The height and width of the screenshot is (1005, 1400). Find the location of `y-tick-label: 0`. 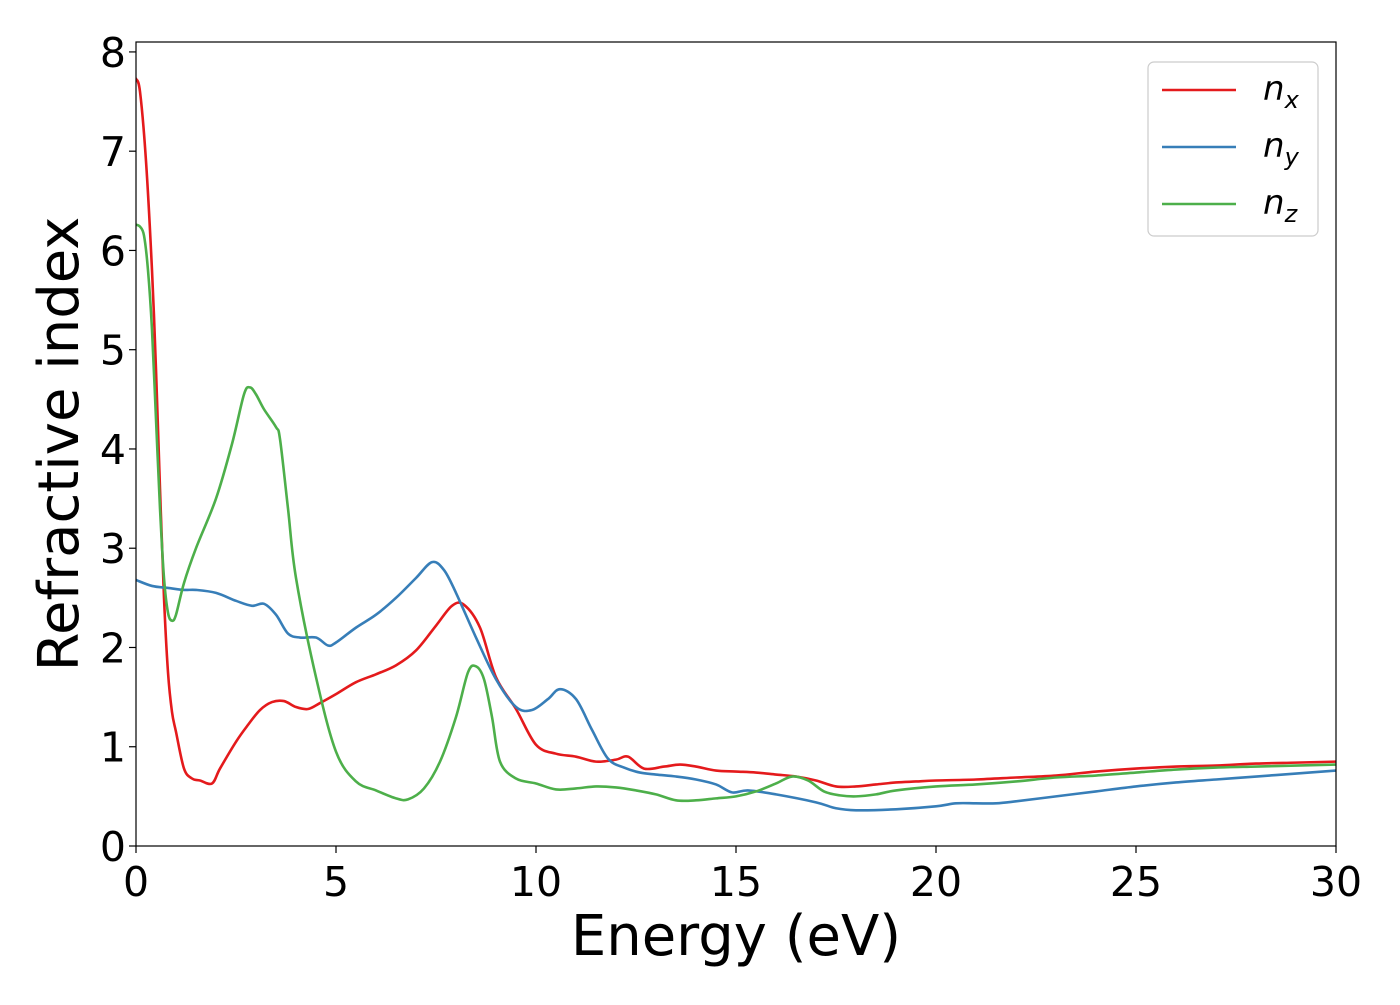

y-tick-label: 0 is located at coordinates (113, 847).